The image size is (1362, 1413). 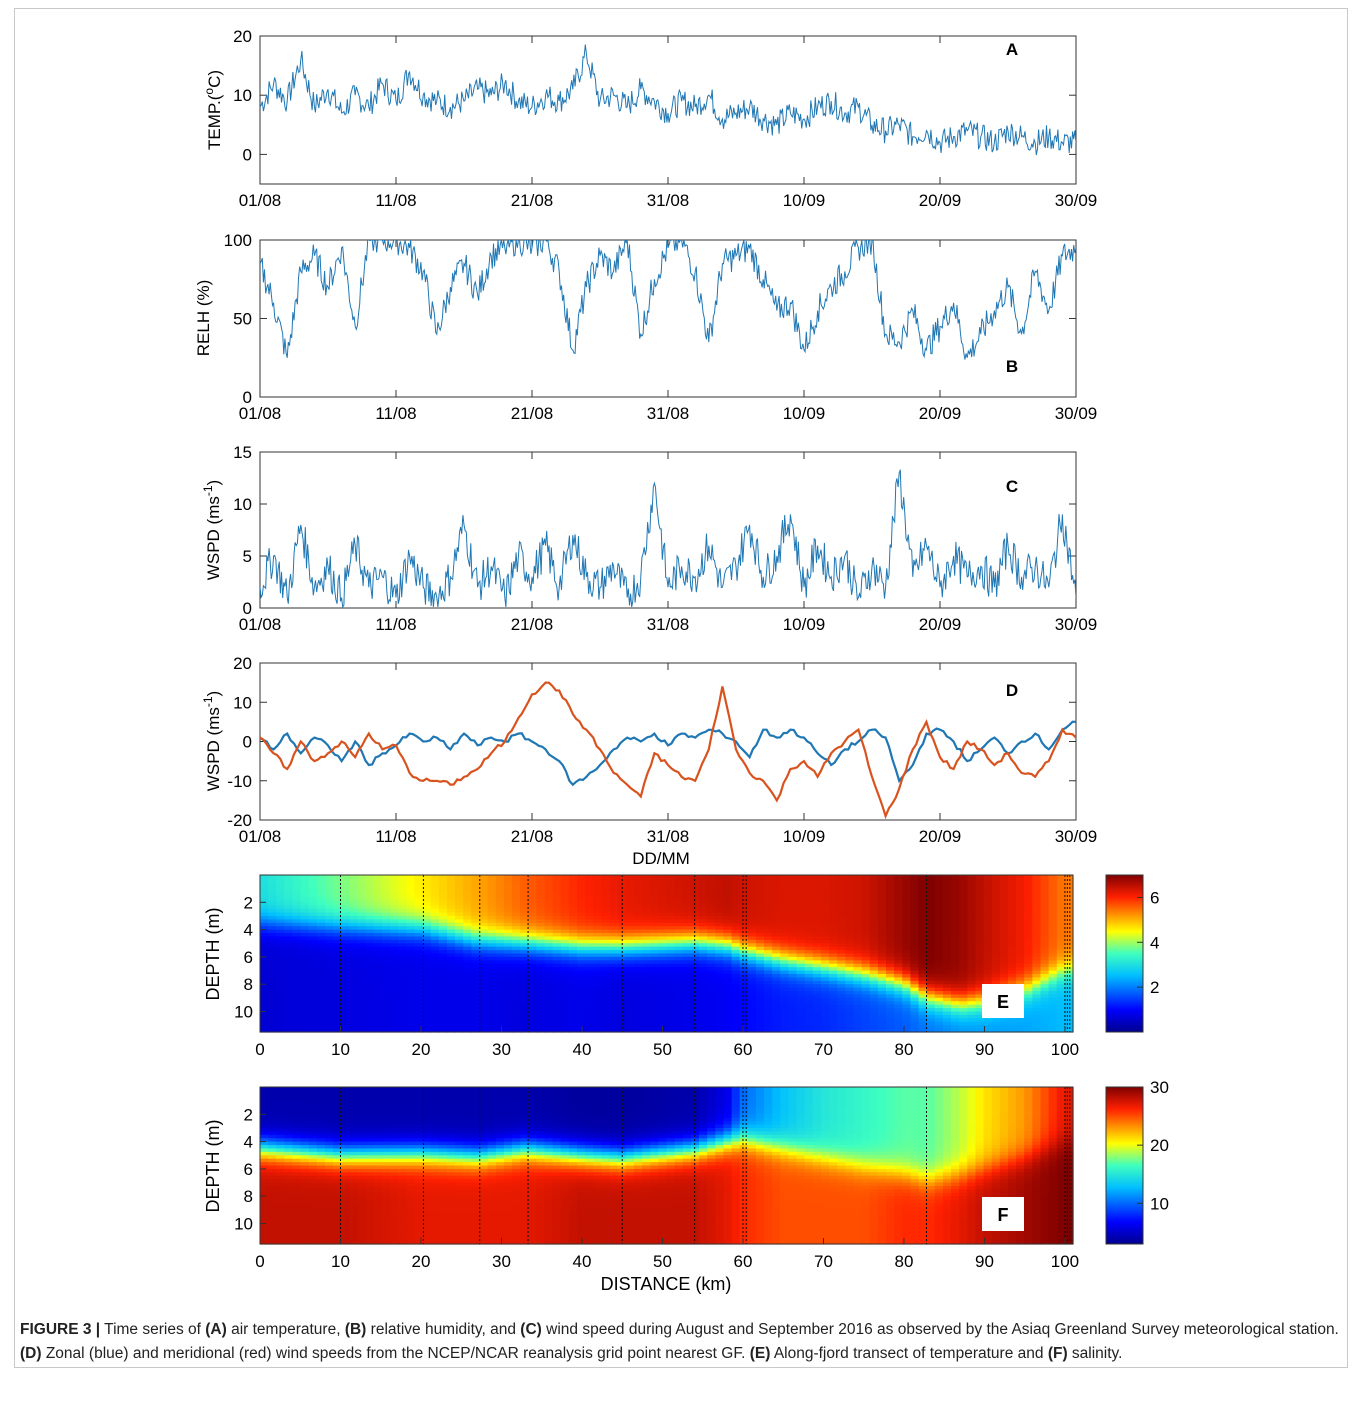 I want to click on panel-b-label: B, so click(x=1012, y=366).